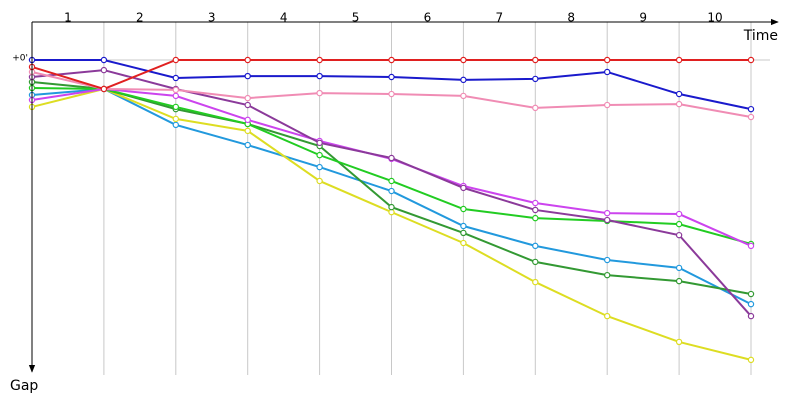 The height and width of the screenshot is (400, 800). I want to click on lap-label: 2, so click(140, 18).